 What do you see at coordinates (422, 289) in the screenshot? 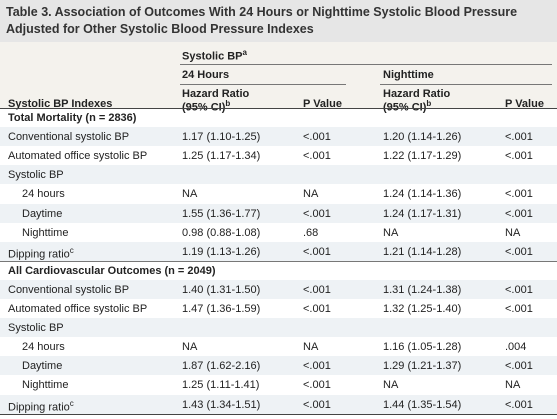
I see `cell: 1.31 (1.24-1.38)` at bounding box center [422, 289].